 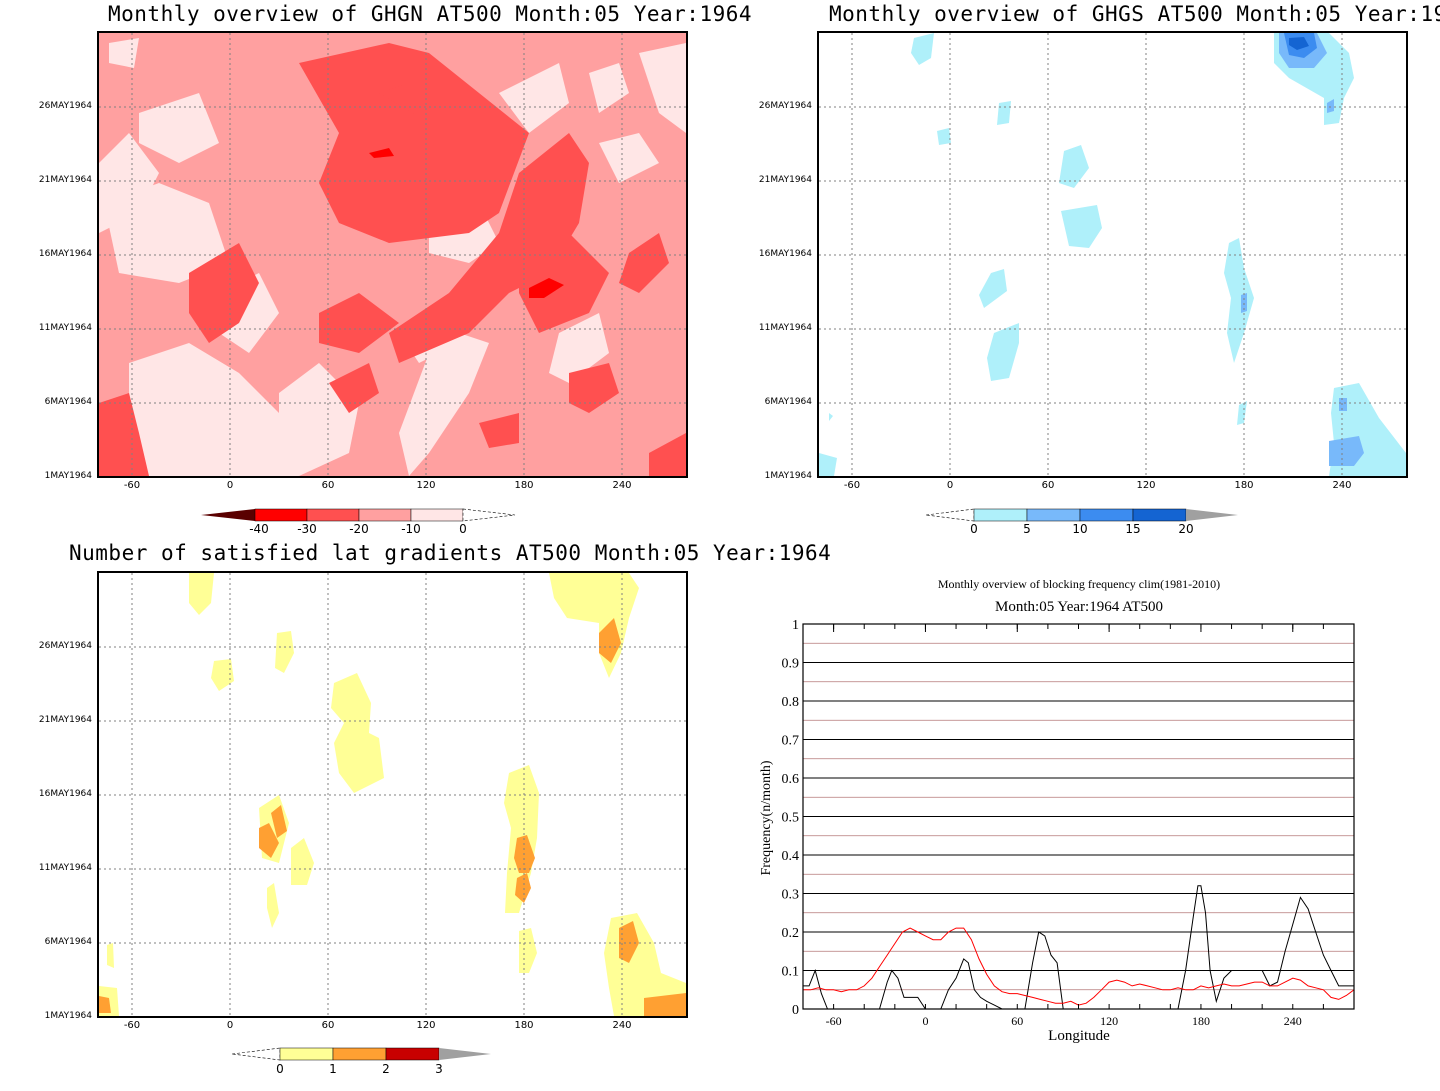 What do you see at coordinates (1293, 1021) in the screenshot?
I see `x-tick-label: 240` at bounding box center [1293, 1021].